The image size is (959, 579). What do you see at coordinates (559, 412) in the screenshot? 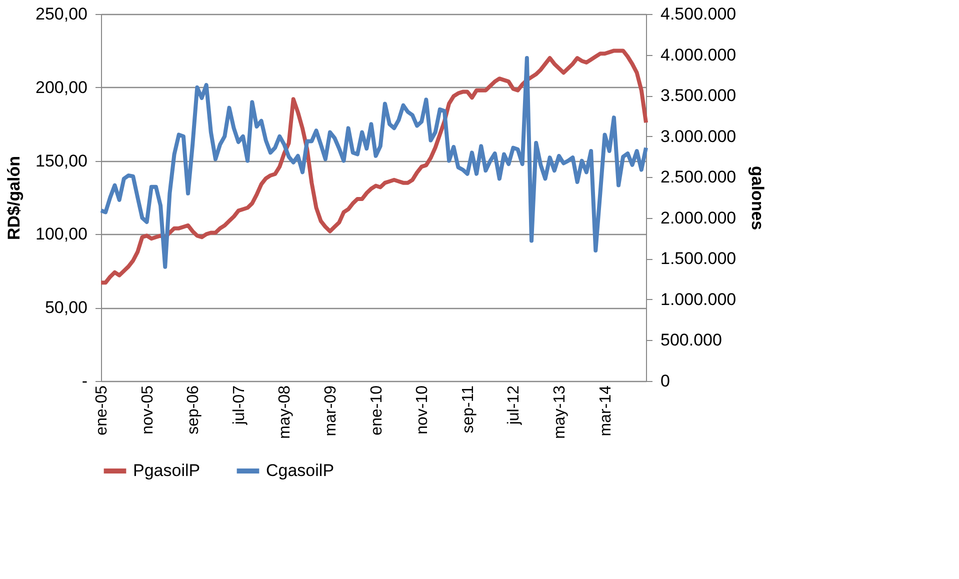
I see `x-tick-label: may-13` at bounding box center [559, 412].